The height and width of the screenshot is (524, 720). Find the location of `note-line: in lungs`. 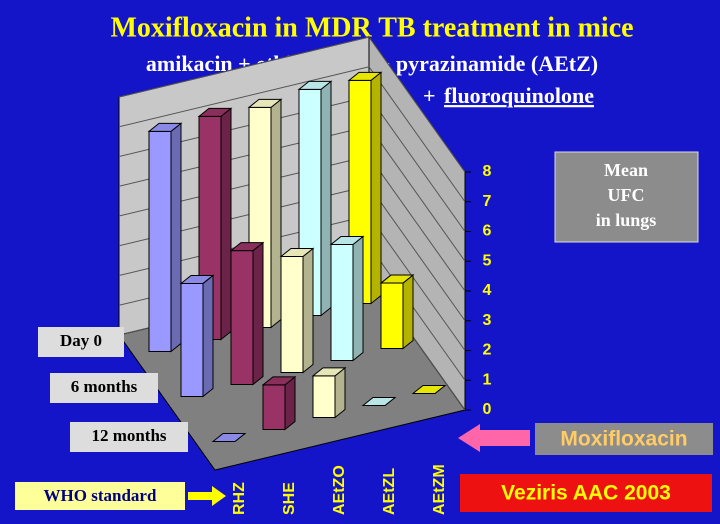

note-line: in lungs is located at coordinates (626, 220).